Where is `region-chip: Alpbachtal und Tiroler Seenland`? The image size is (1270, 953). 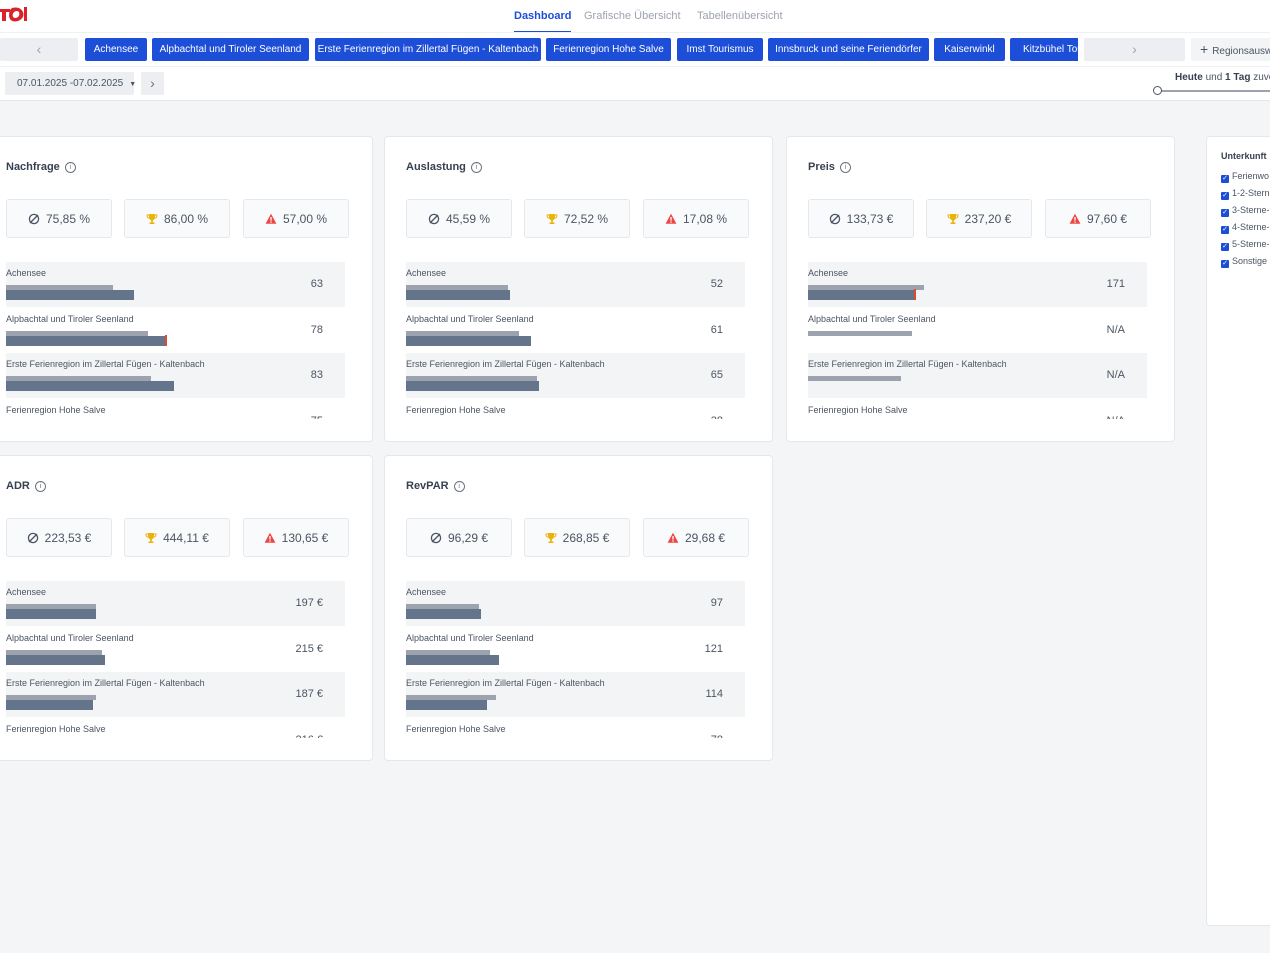 region-chip: Alpbachtal und Tiroler Seenland is located at coordinates (230, 49).